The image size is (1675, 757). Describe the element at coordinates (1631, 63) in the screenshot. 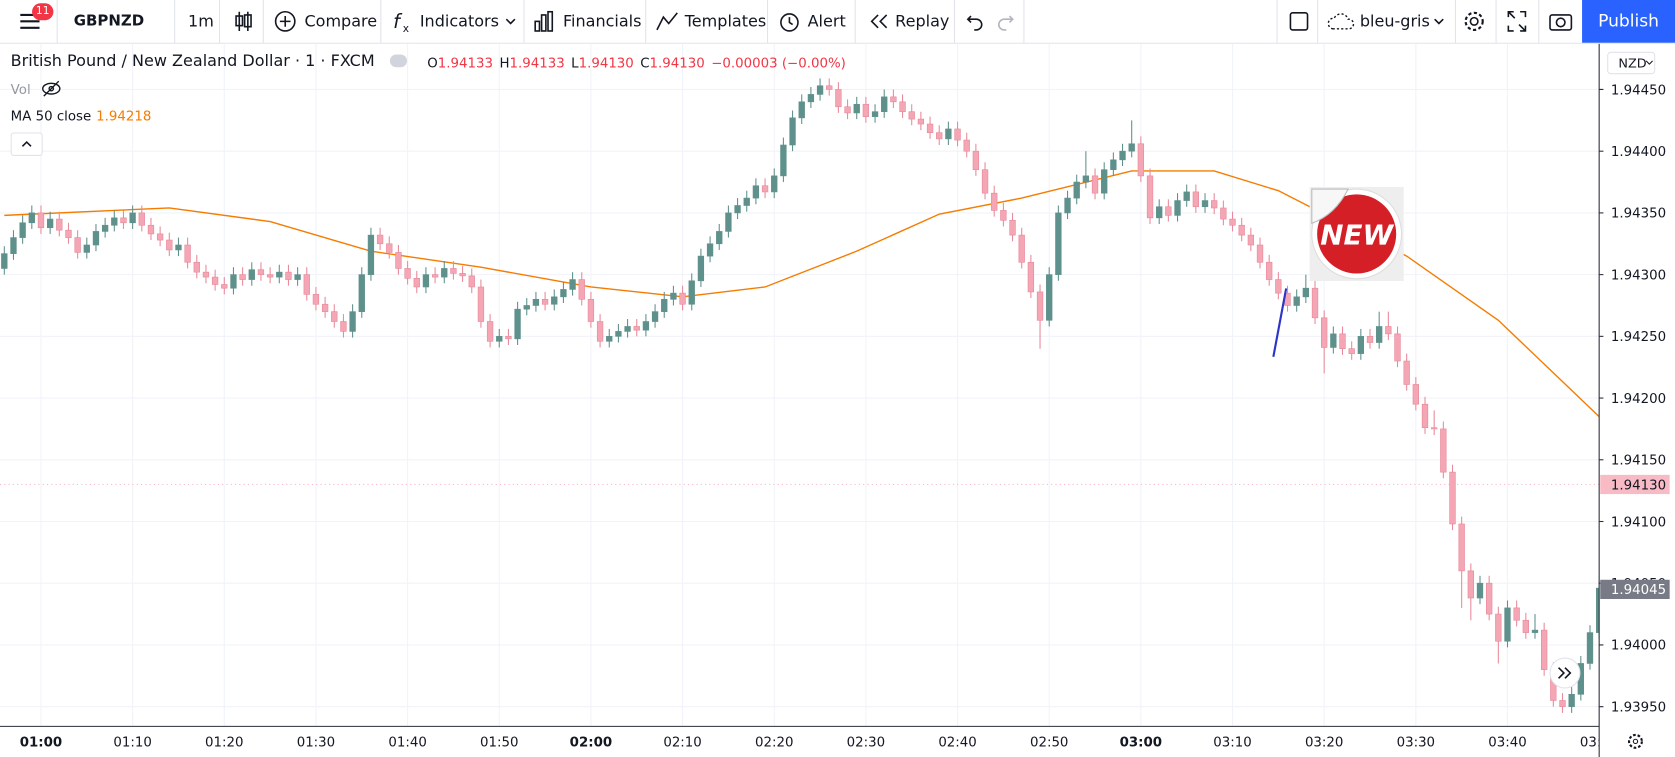

I see `currency-box` at that location.